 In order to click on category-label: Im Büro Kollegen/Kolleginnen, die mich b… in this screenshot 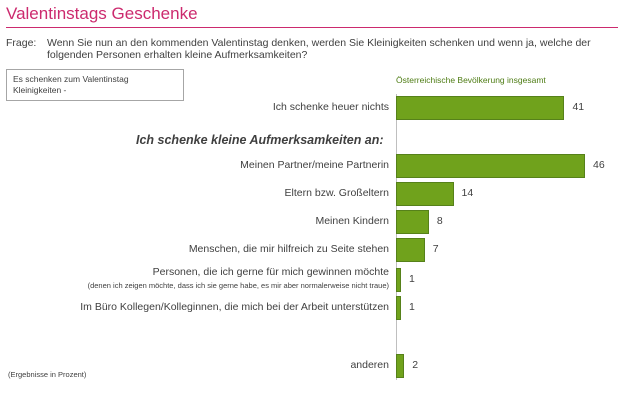, I will do `click(234, 307)`.